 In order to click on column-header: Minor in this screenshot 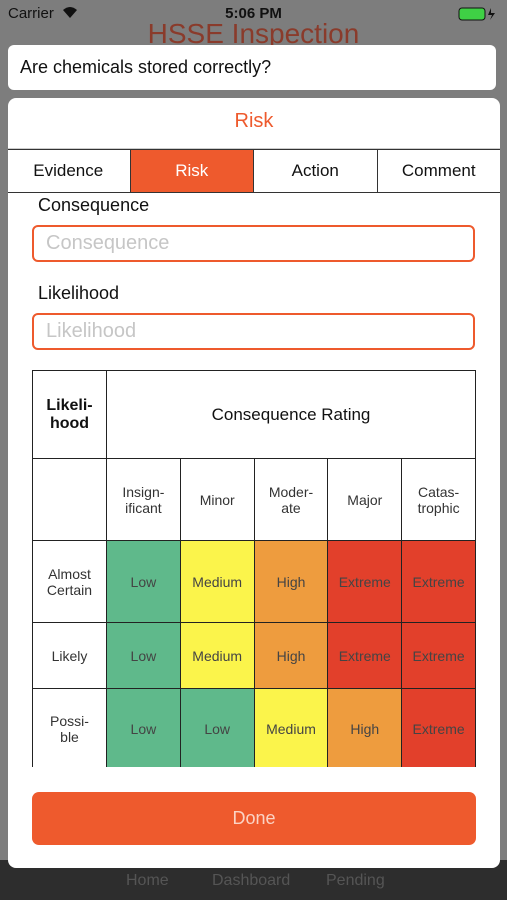, I will do `click(217, 499)`.